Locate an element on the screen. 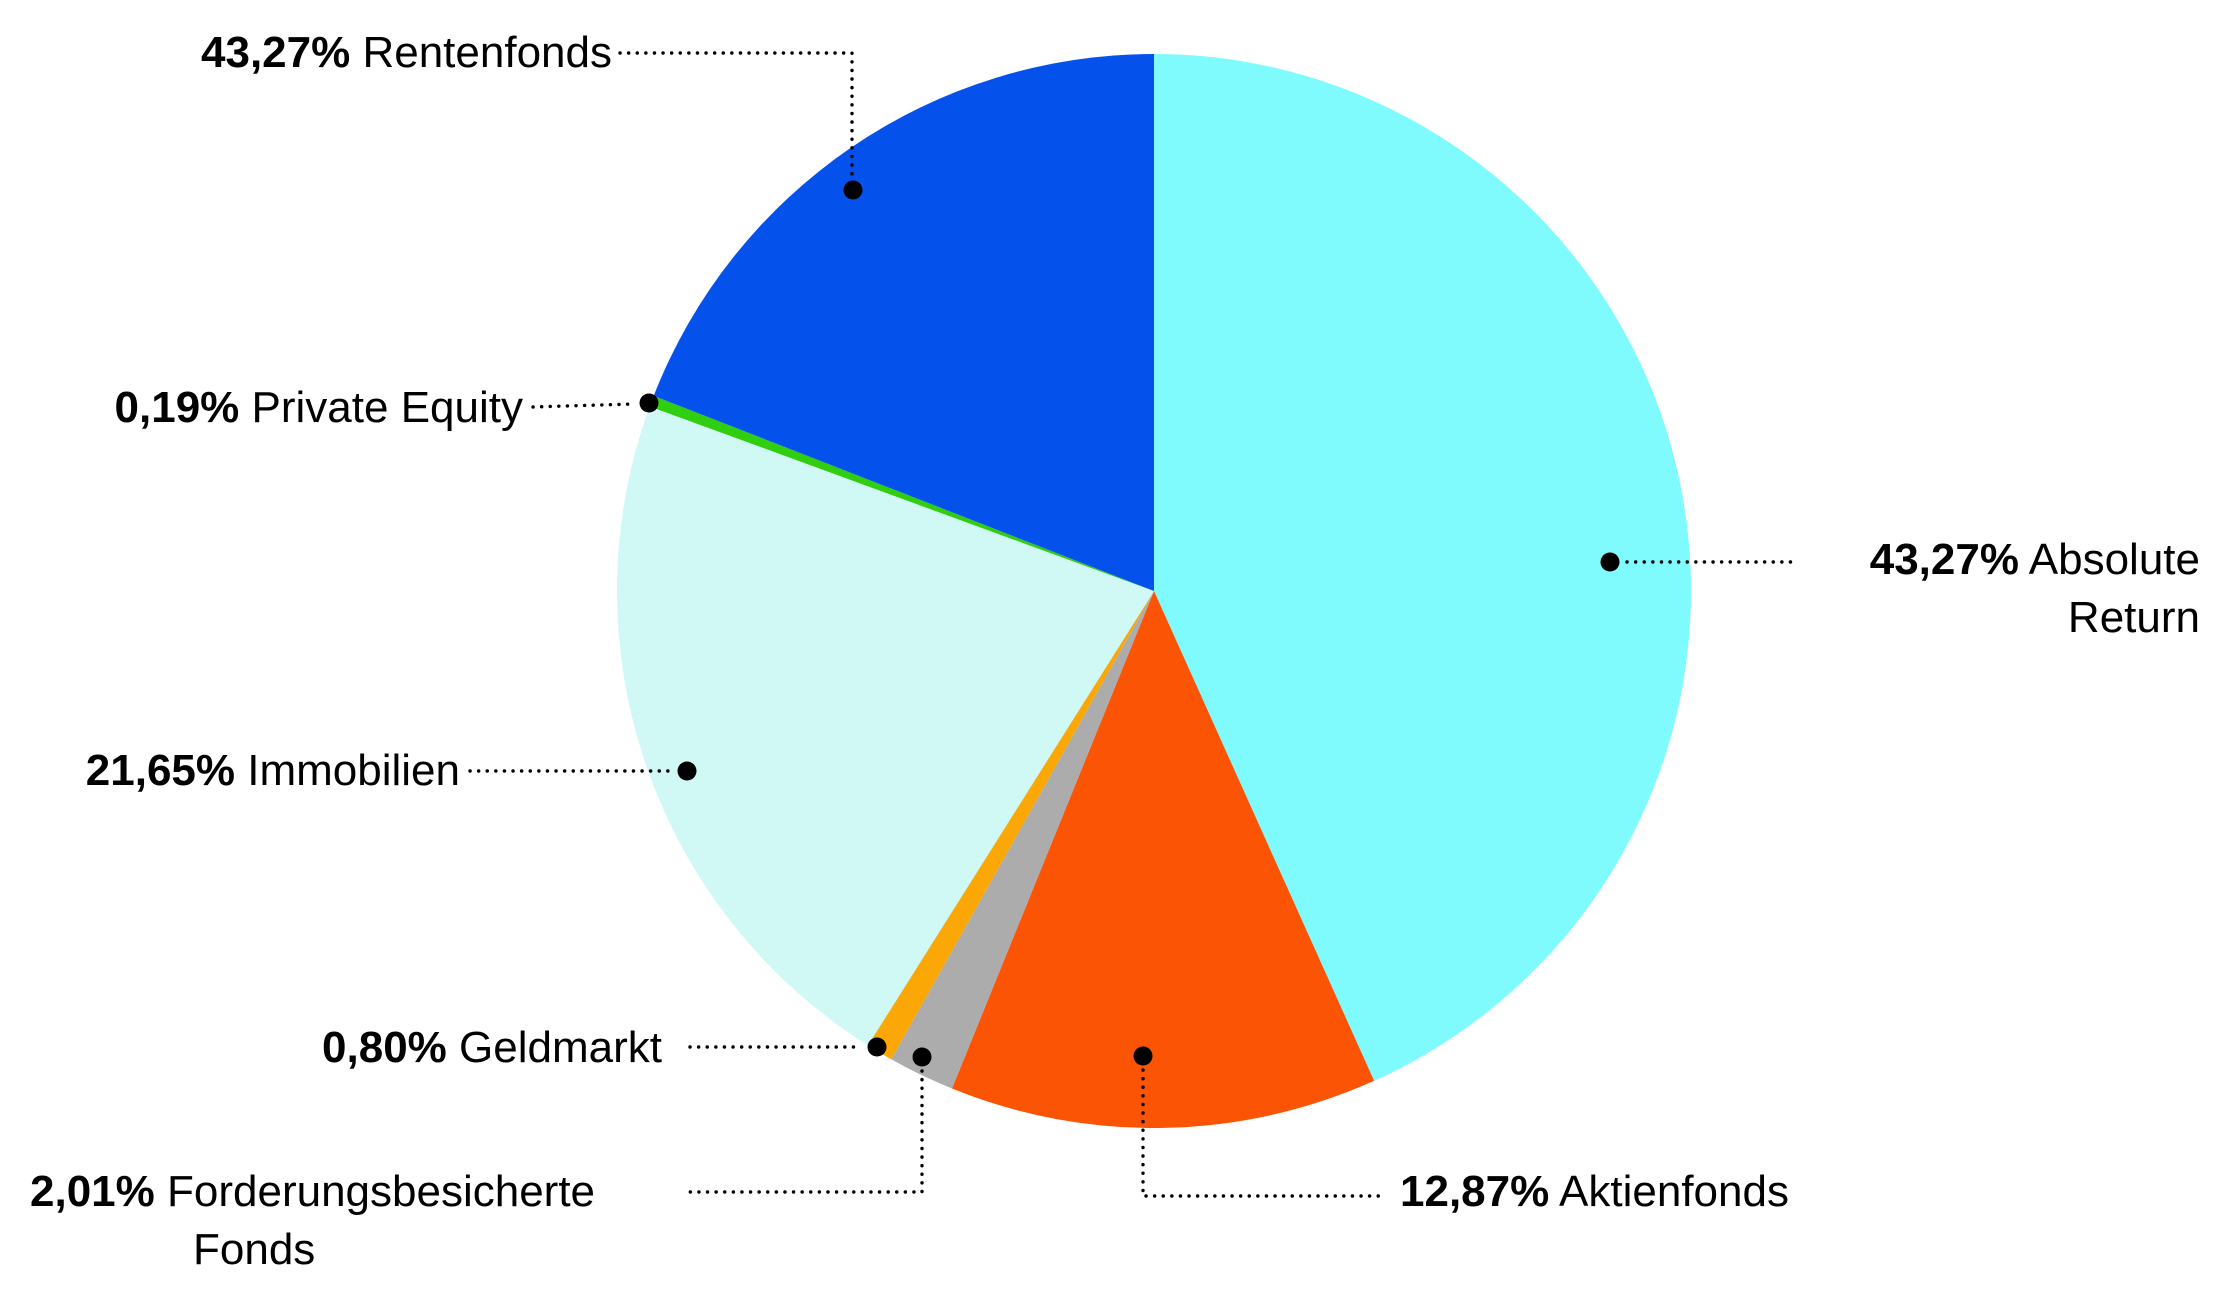 Image resolution: width=2213 pixels, height=1292 pixels. name-forderungsbesicherte-line2: Fonds is located at coordinates (254, 1249).